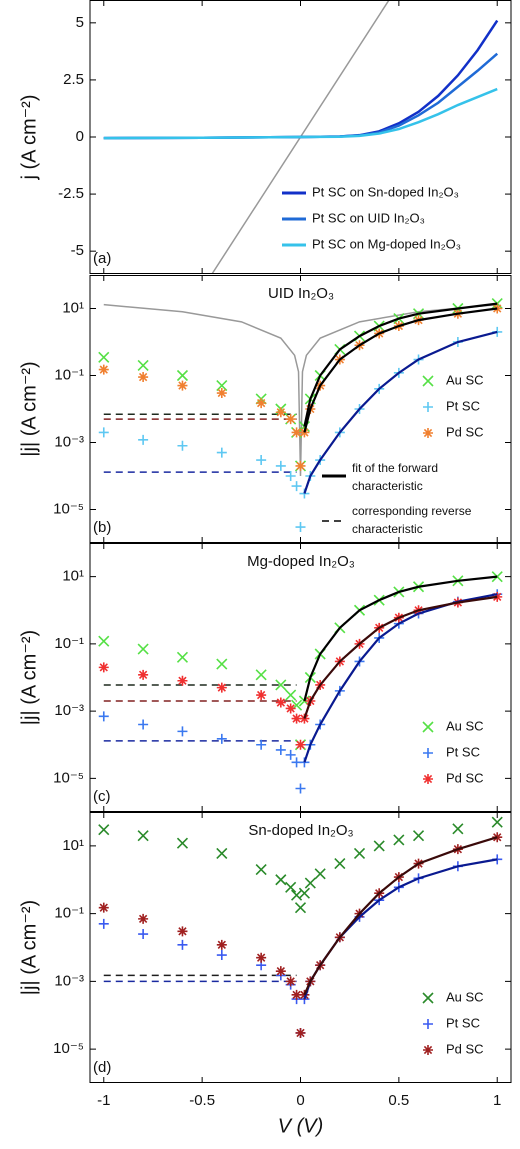 The height and width of the screenshot is (1149, 520). What do you see at coordinates (386, 243) in the screenshot?
I see `legend-label: Pt SC on Mg-doped In₂O₃` at bounding box center [386, 243].